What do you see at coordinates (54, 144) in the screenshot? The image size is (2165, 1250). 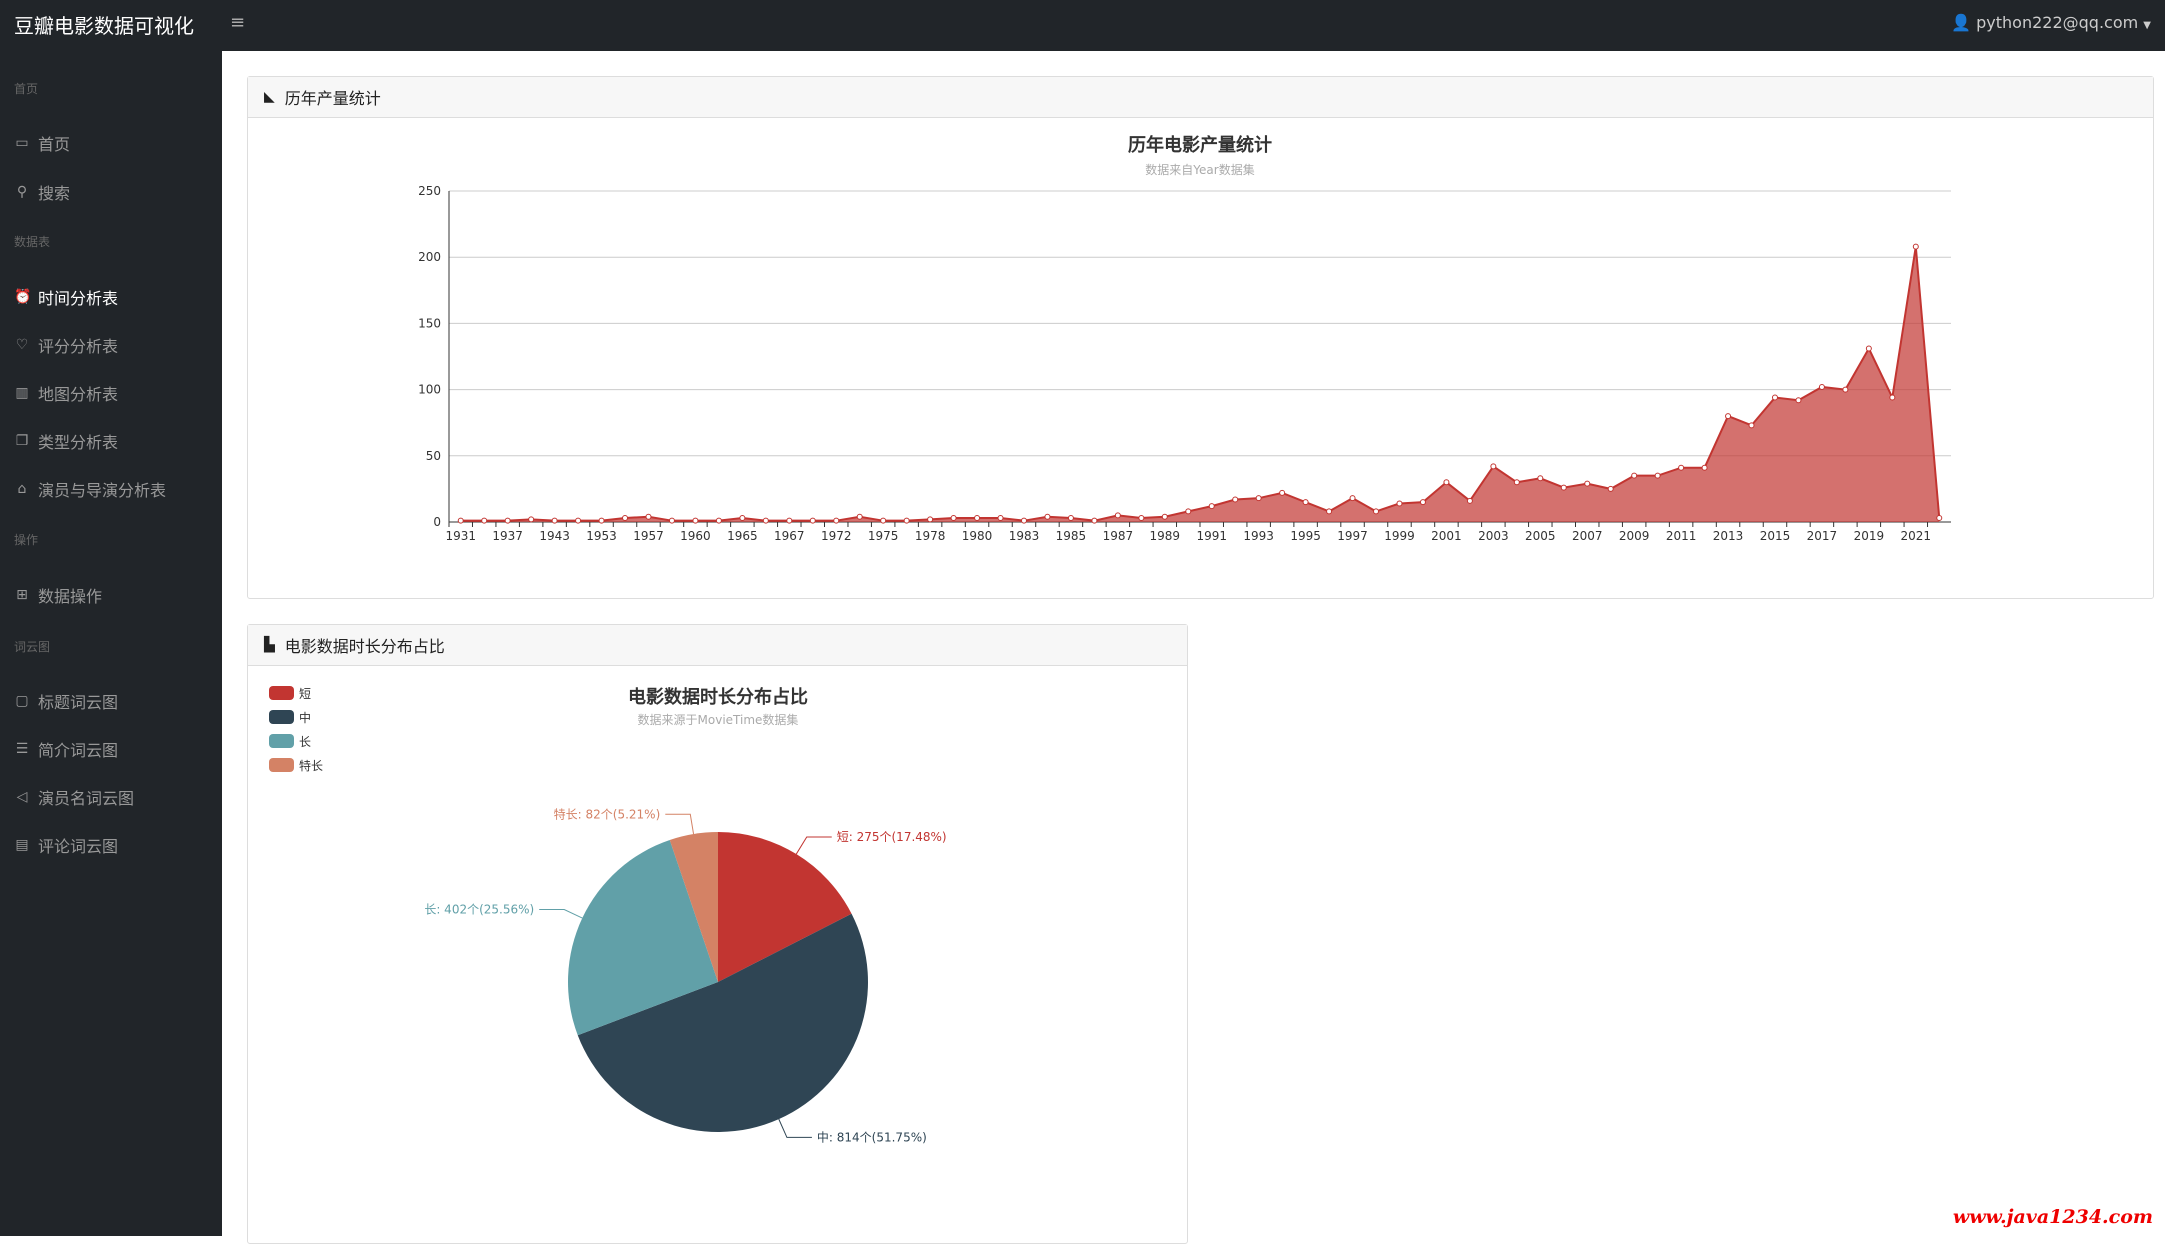 I see `sidebar-item-label: 首页` at bounding box center [54, 144].